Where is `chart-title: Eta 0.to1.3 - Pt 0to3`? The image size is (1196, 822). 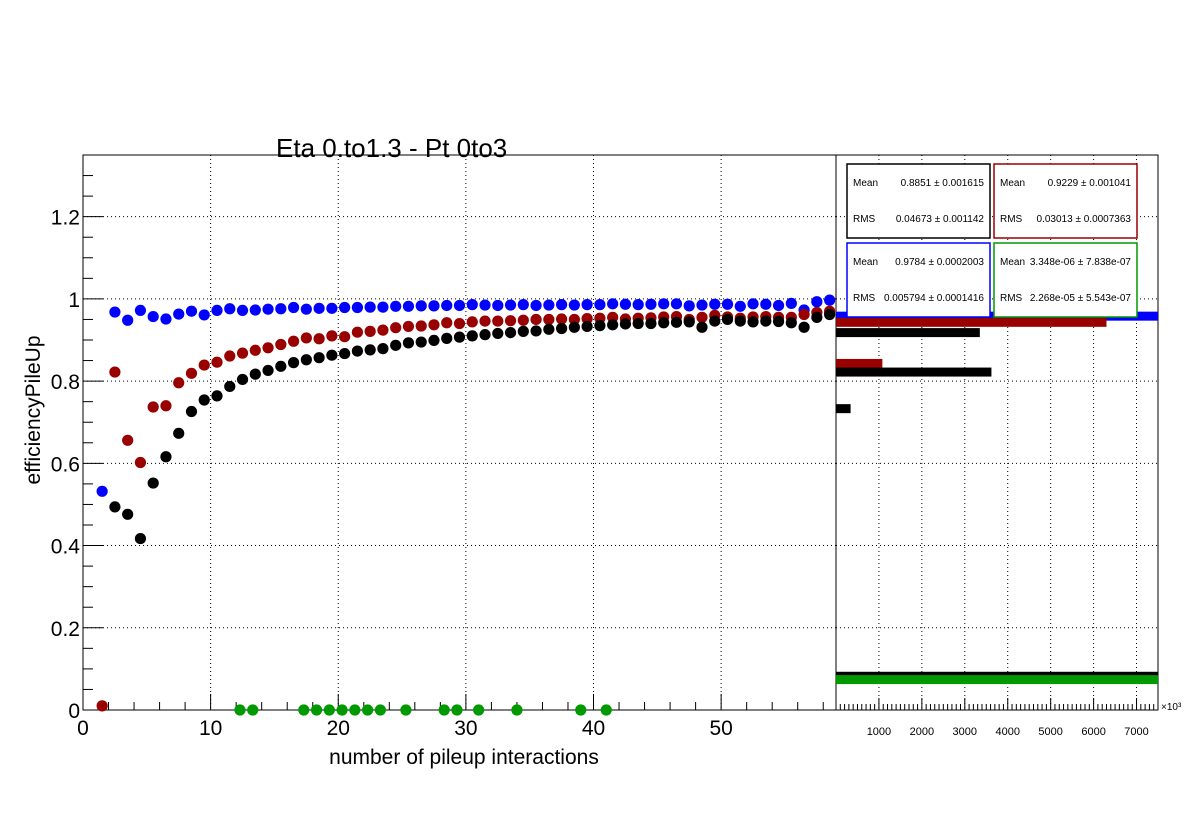 chart-title: Eta 0.to1.3 - Pt 0to3 is located at coordinates (391, 148).